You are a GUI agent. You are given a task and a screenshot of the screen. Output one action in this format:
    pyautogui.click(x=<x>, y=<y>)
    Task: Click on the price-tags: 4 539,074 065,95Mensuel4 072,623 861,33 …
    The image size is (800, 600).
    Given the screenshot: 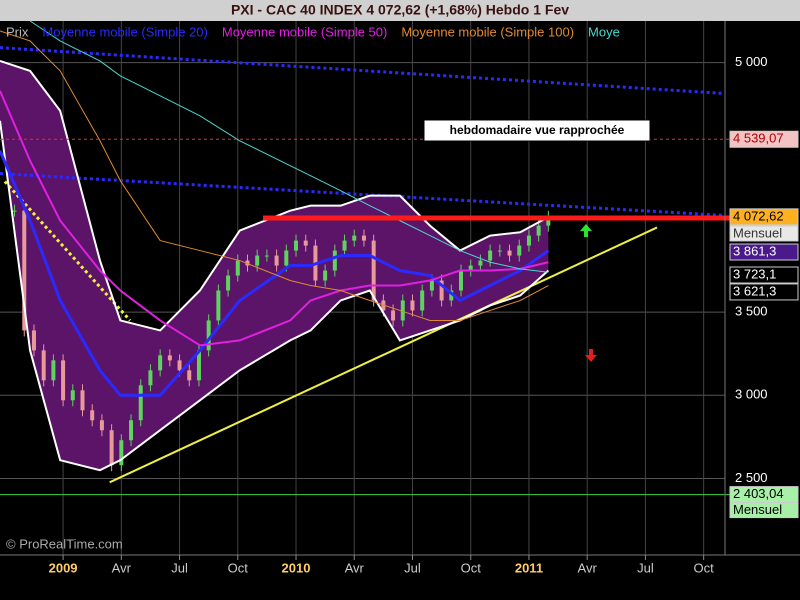 What is the action you would take?
    pyautogui.click(x=764, y=324)
    